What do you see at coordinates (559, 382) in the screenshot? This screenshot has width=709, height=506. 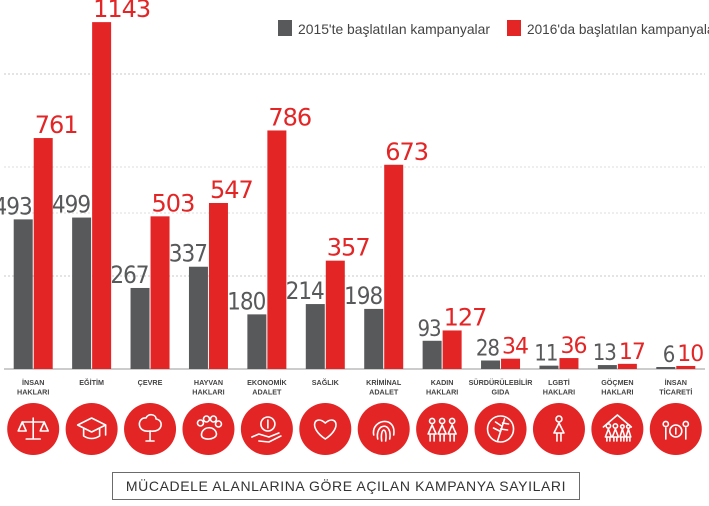 I see `category-label: LGBTİ` at bounding box center [559, 382].